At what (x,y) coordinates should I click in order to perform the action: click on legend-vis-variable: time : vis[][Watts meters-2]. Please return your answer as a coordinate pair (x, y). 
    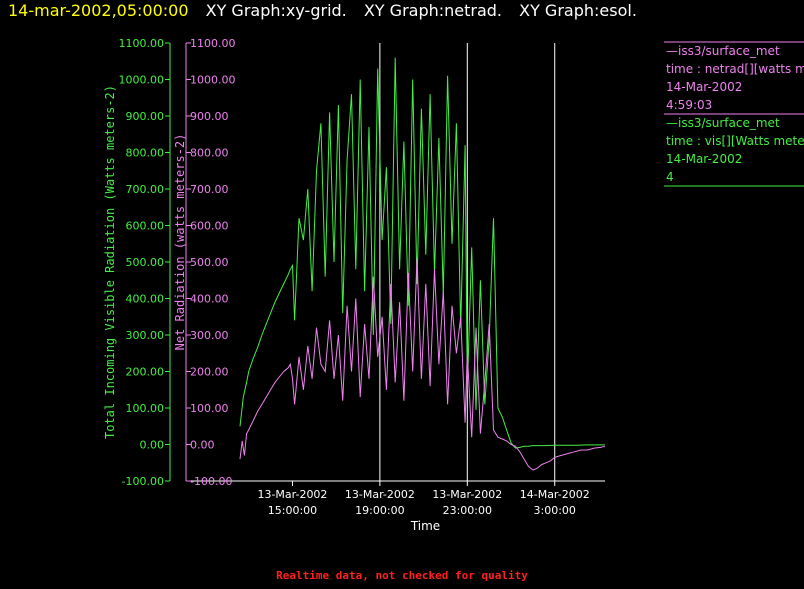
    Looking at the image, I should click on (735, 141).